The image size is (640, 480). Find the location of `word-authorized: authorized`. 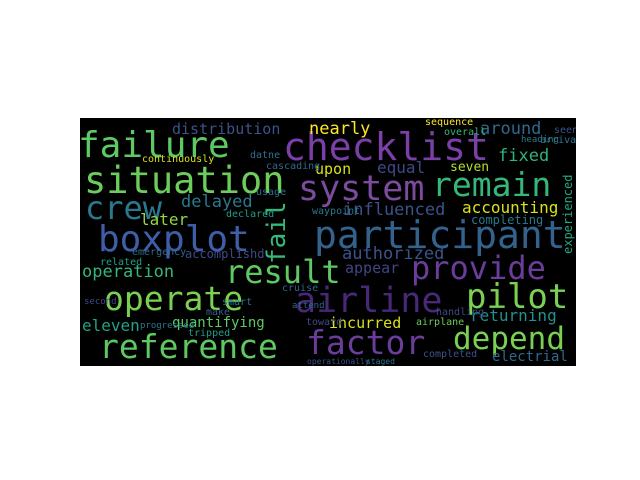

word-authorized: authorized is located at coordinates (393, 254).